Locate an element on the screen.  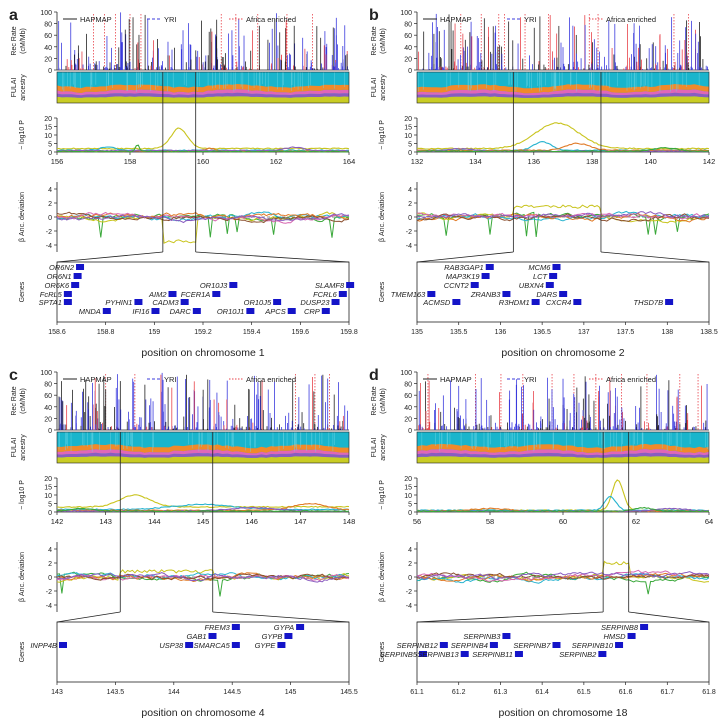
genes-x-tick-label: 135.5 is located at coordinates (459, 332).